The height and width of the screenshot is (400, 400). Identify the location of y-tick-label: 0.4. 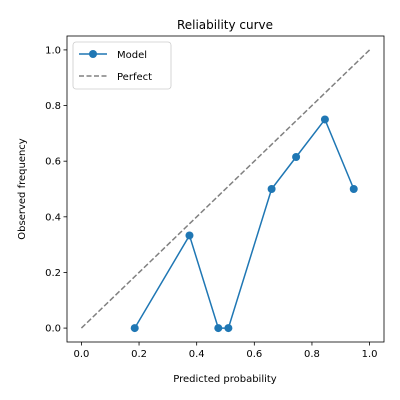
(53, 217).